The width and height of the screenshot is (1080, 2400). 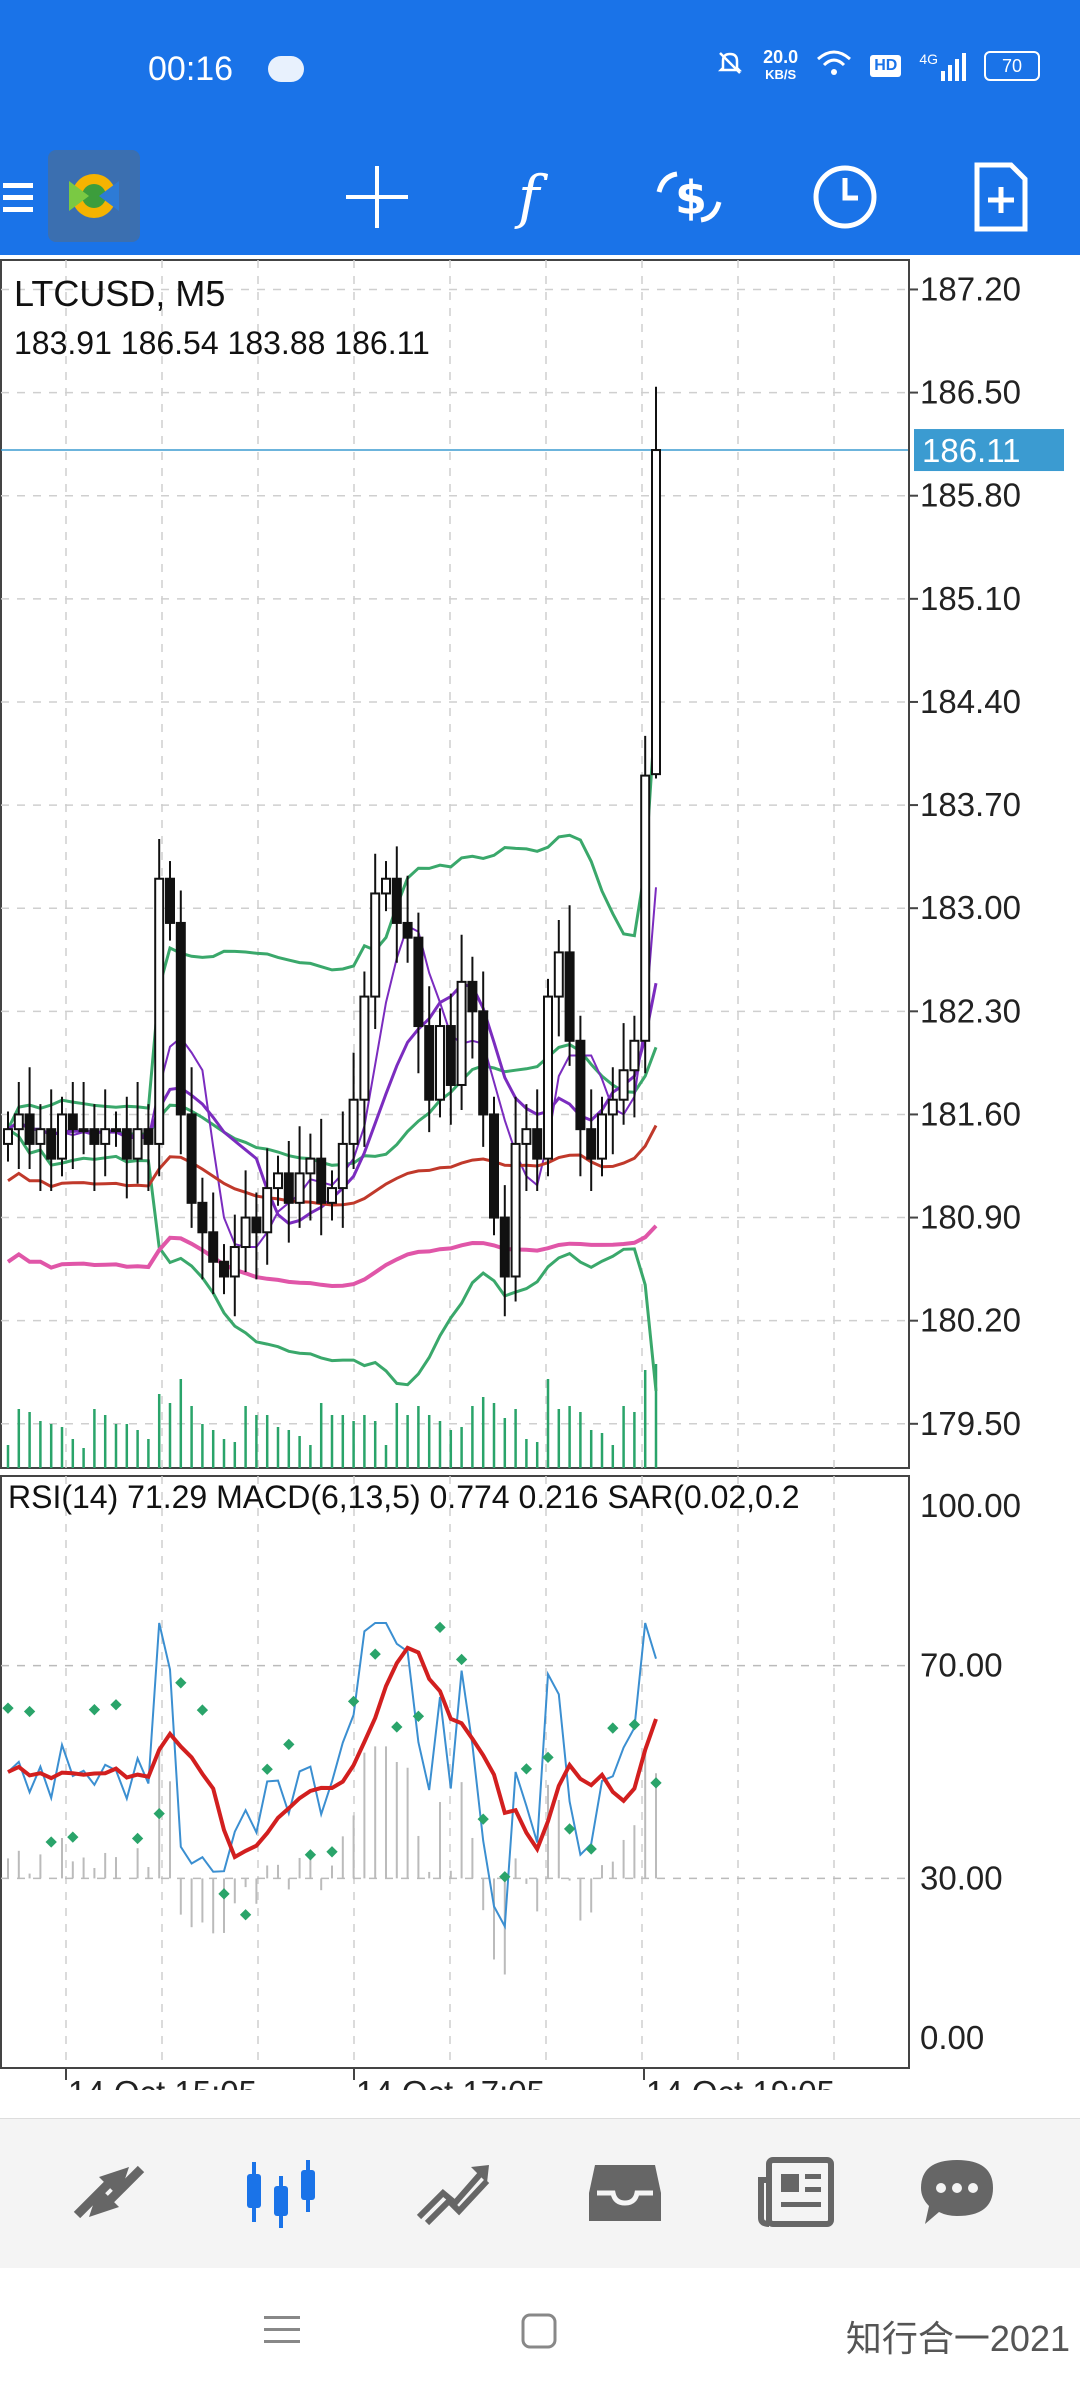 I want to click on chat-icon, so click(x=957, y=2192).